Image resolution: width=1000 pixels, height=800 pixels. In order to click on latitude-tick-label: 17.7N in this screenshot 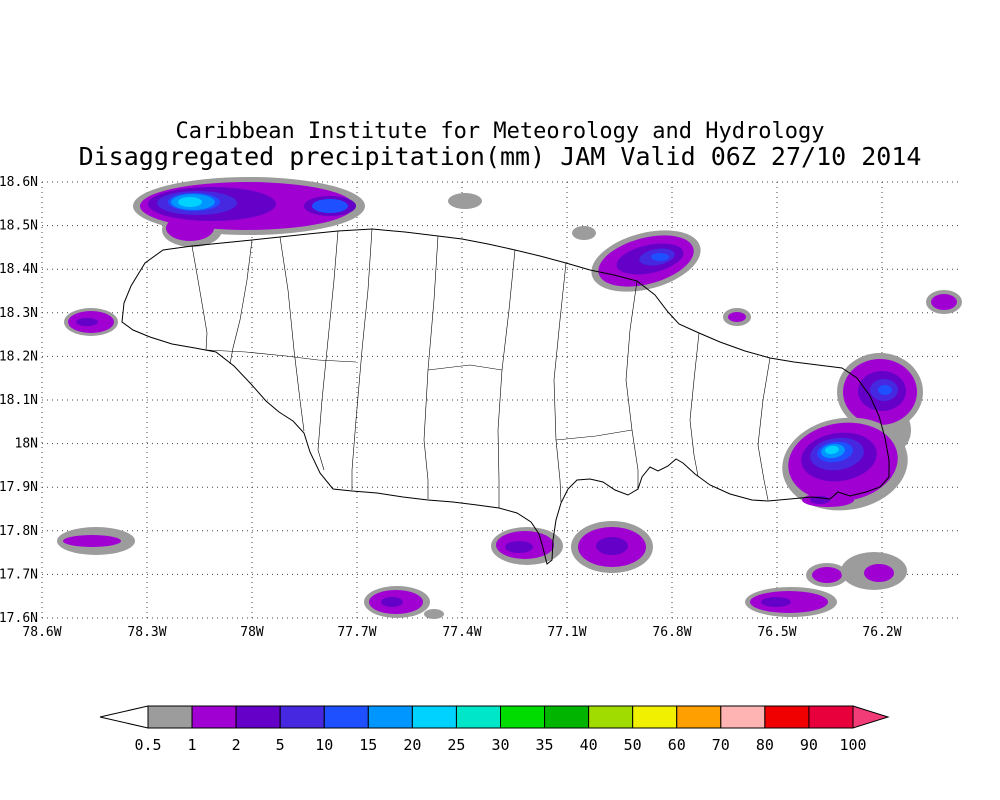, I will do `click(19, 574)`.